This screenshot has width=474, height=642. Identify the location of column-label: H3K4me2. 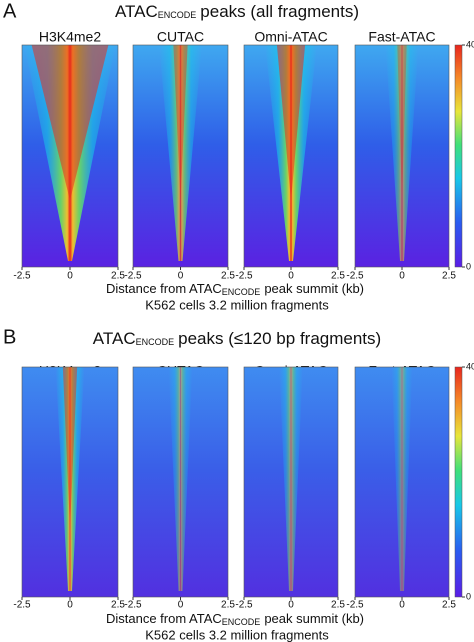
(70, 37).